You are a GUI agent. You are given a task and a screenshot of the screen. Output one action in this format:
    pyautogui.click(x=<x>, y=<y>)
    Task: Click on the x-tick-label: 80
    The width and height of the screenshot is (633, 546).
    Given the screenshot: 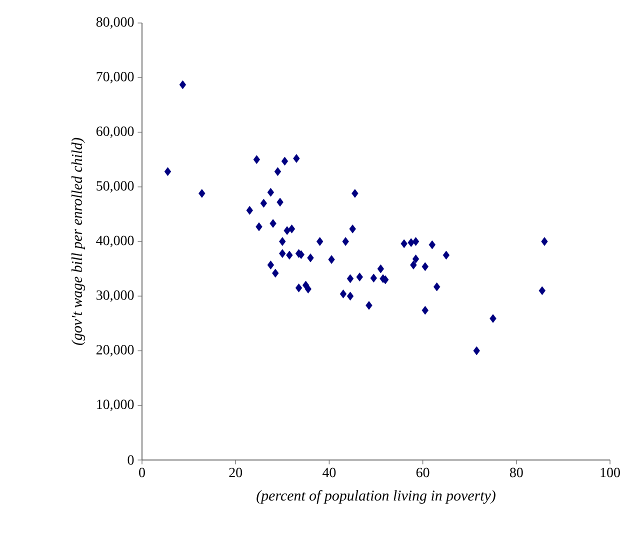 What is the action you would take?
    pyautogui.click(x=516, y=473)
    